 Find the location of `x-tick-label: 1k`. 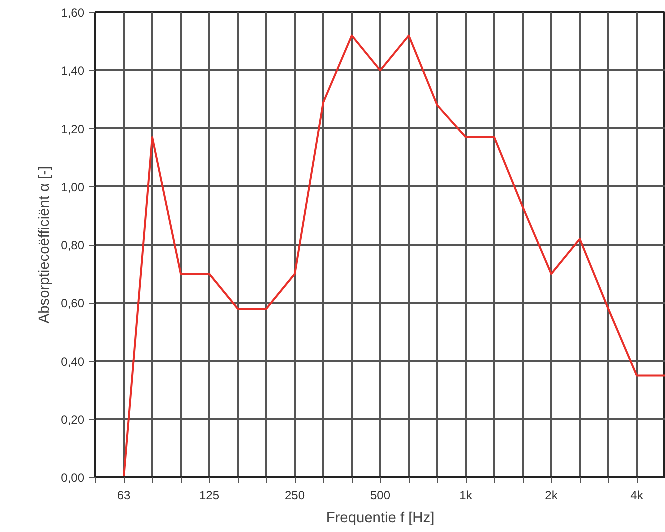

x-tick-label: 1k is located at coordinates (467, 495).